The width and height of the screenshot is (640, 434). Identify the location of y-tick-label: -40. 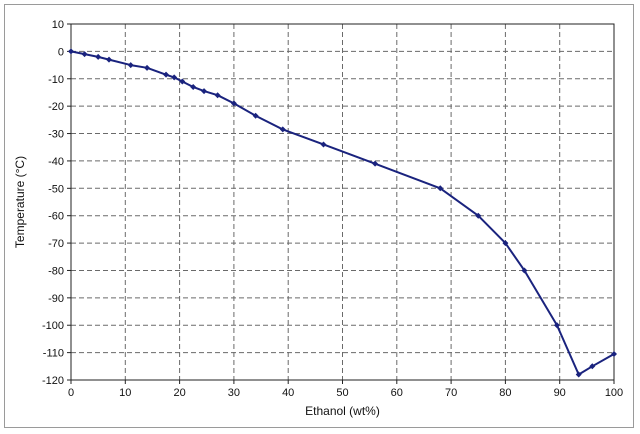
(56, 162).